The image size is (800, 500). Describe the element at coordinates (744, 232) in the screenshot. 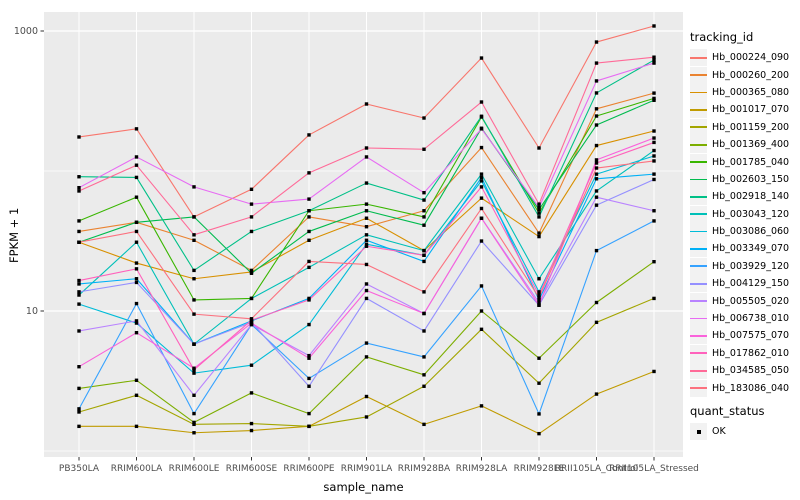

I see `legend-item-Hb_003086_060: Hb_003086_060` at that location.